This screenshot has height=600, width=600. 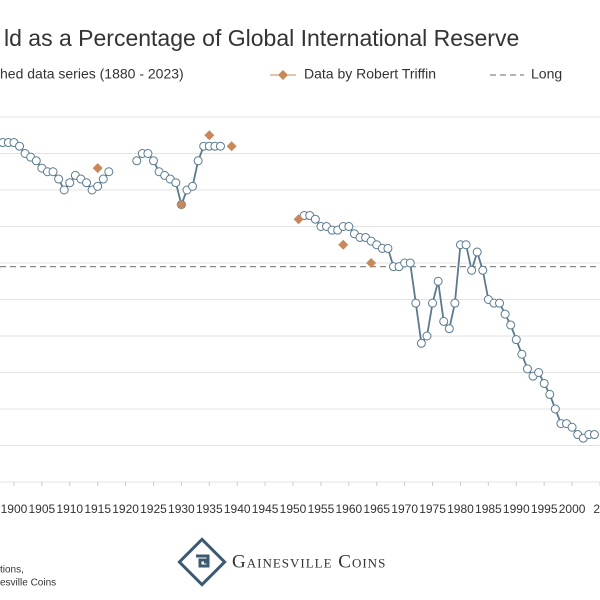 What do you see at coordinates (153, 509) in the screenshot?
I see `x-tick-label: 1925` at bounding box center [153, 509].